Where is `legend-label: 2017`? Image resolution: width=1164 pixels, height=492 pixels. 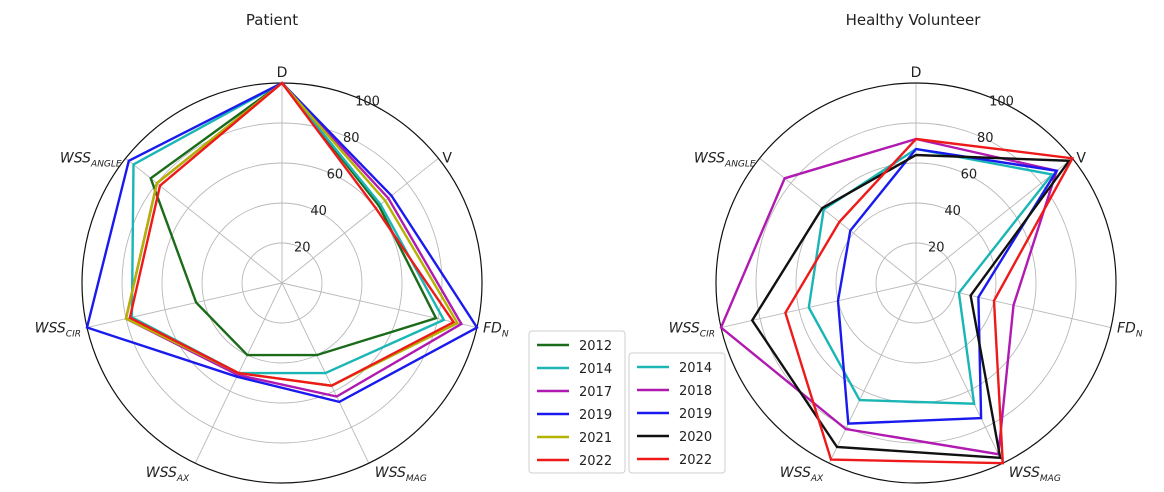
legend-label: 2017 is located at coordinates (595, 392).